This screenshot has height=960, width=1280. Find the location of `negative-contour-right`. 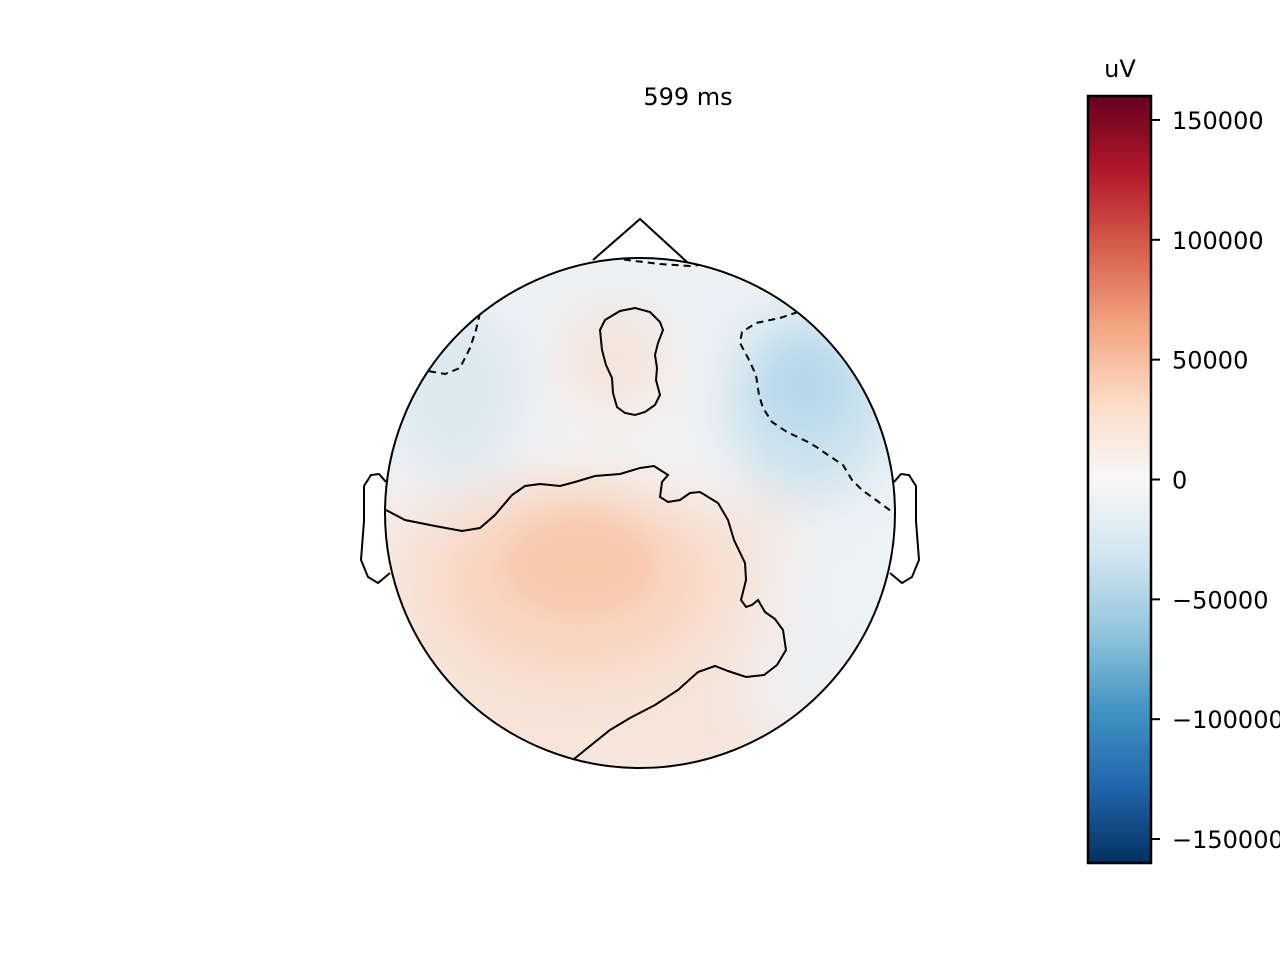

negative-contour-right is located at coordinates (816, 413).